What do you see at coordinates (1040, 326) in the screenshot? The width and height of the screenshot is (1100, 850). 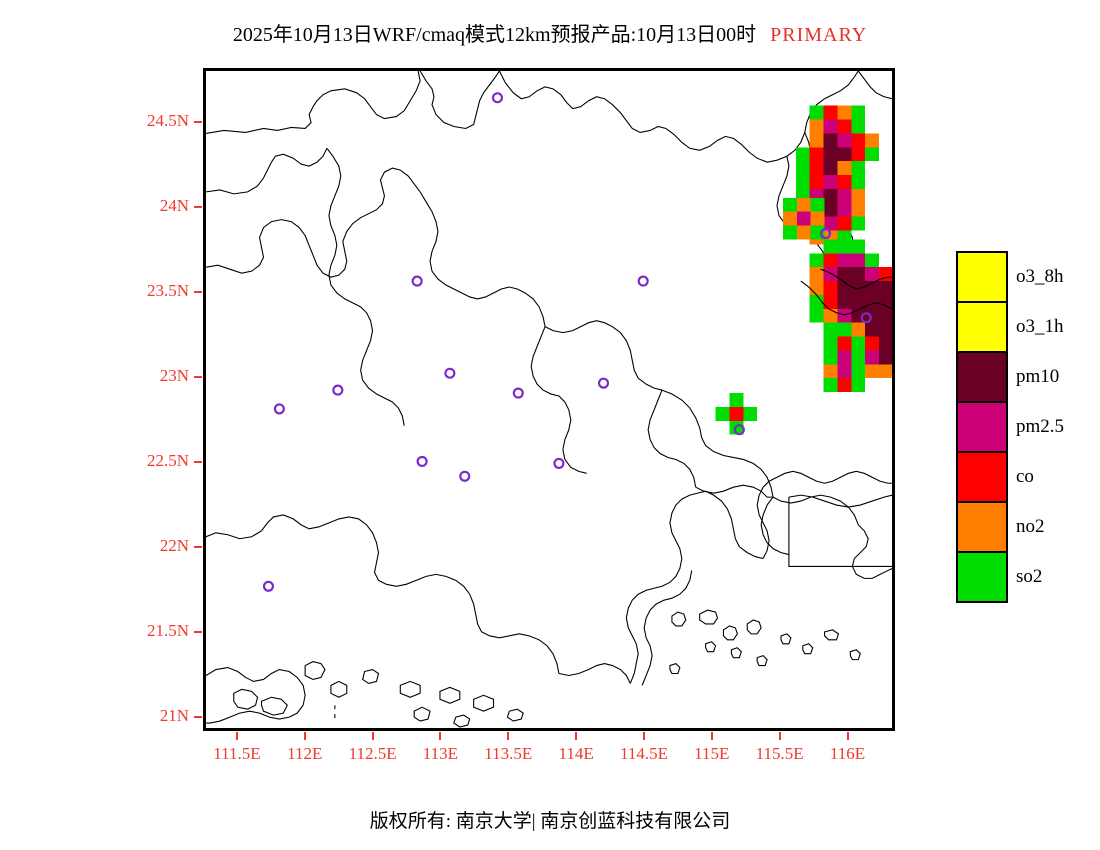 I see `legend-label: o3_1h` at bounding box center [1040, 326].